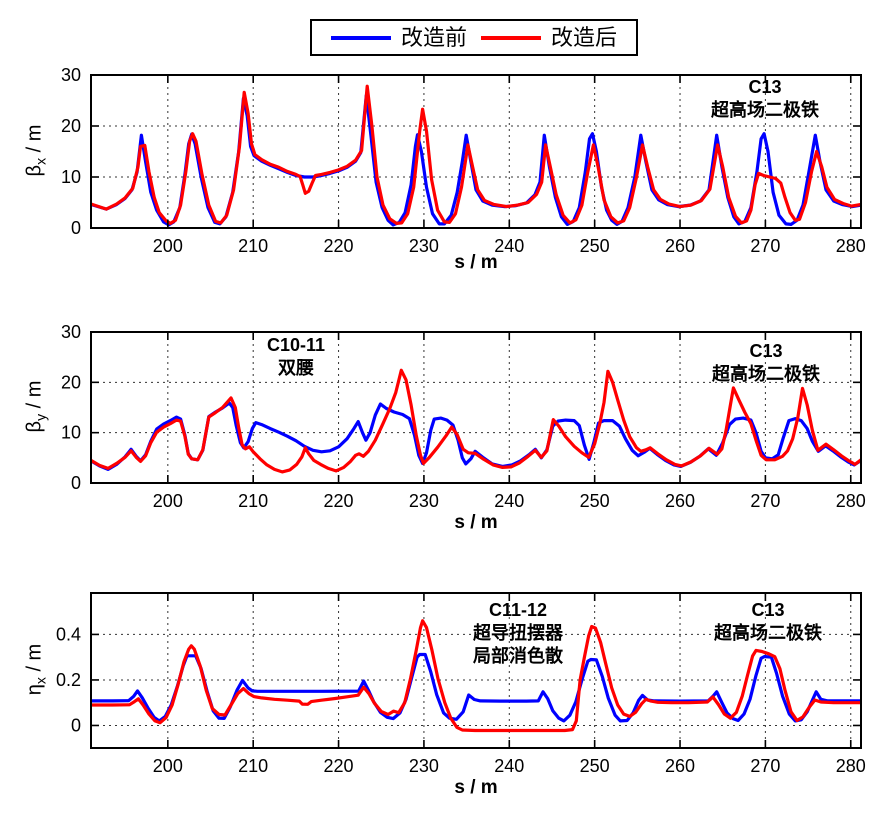  I want to click on x-axis-label-1: s / m, so click(476, 262).